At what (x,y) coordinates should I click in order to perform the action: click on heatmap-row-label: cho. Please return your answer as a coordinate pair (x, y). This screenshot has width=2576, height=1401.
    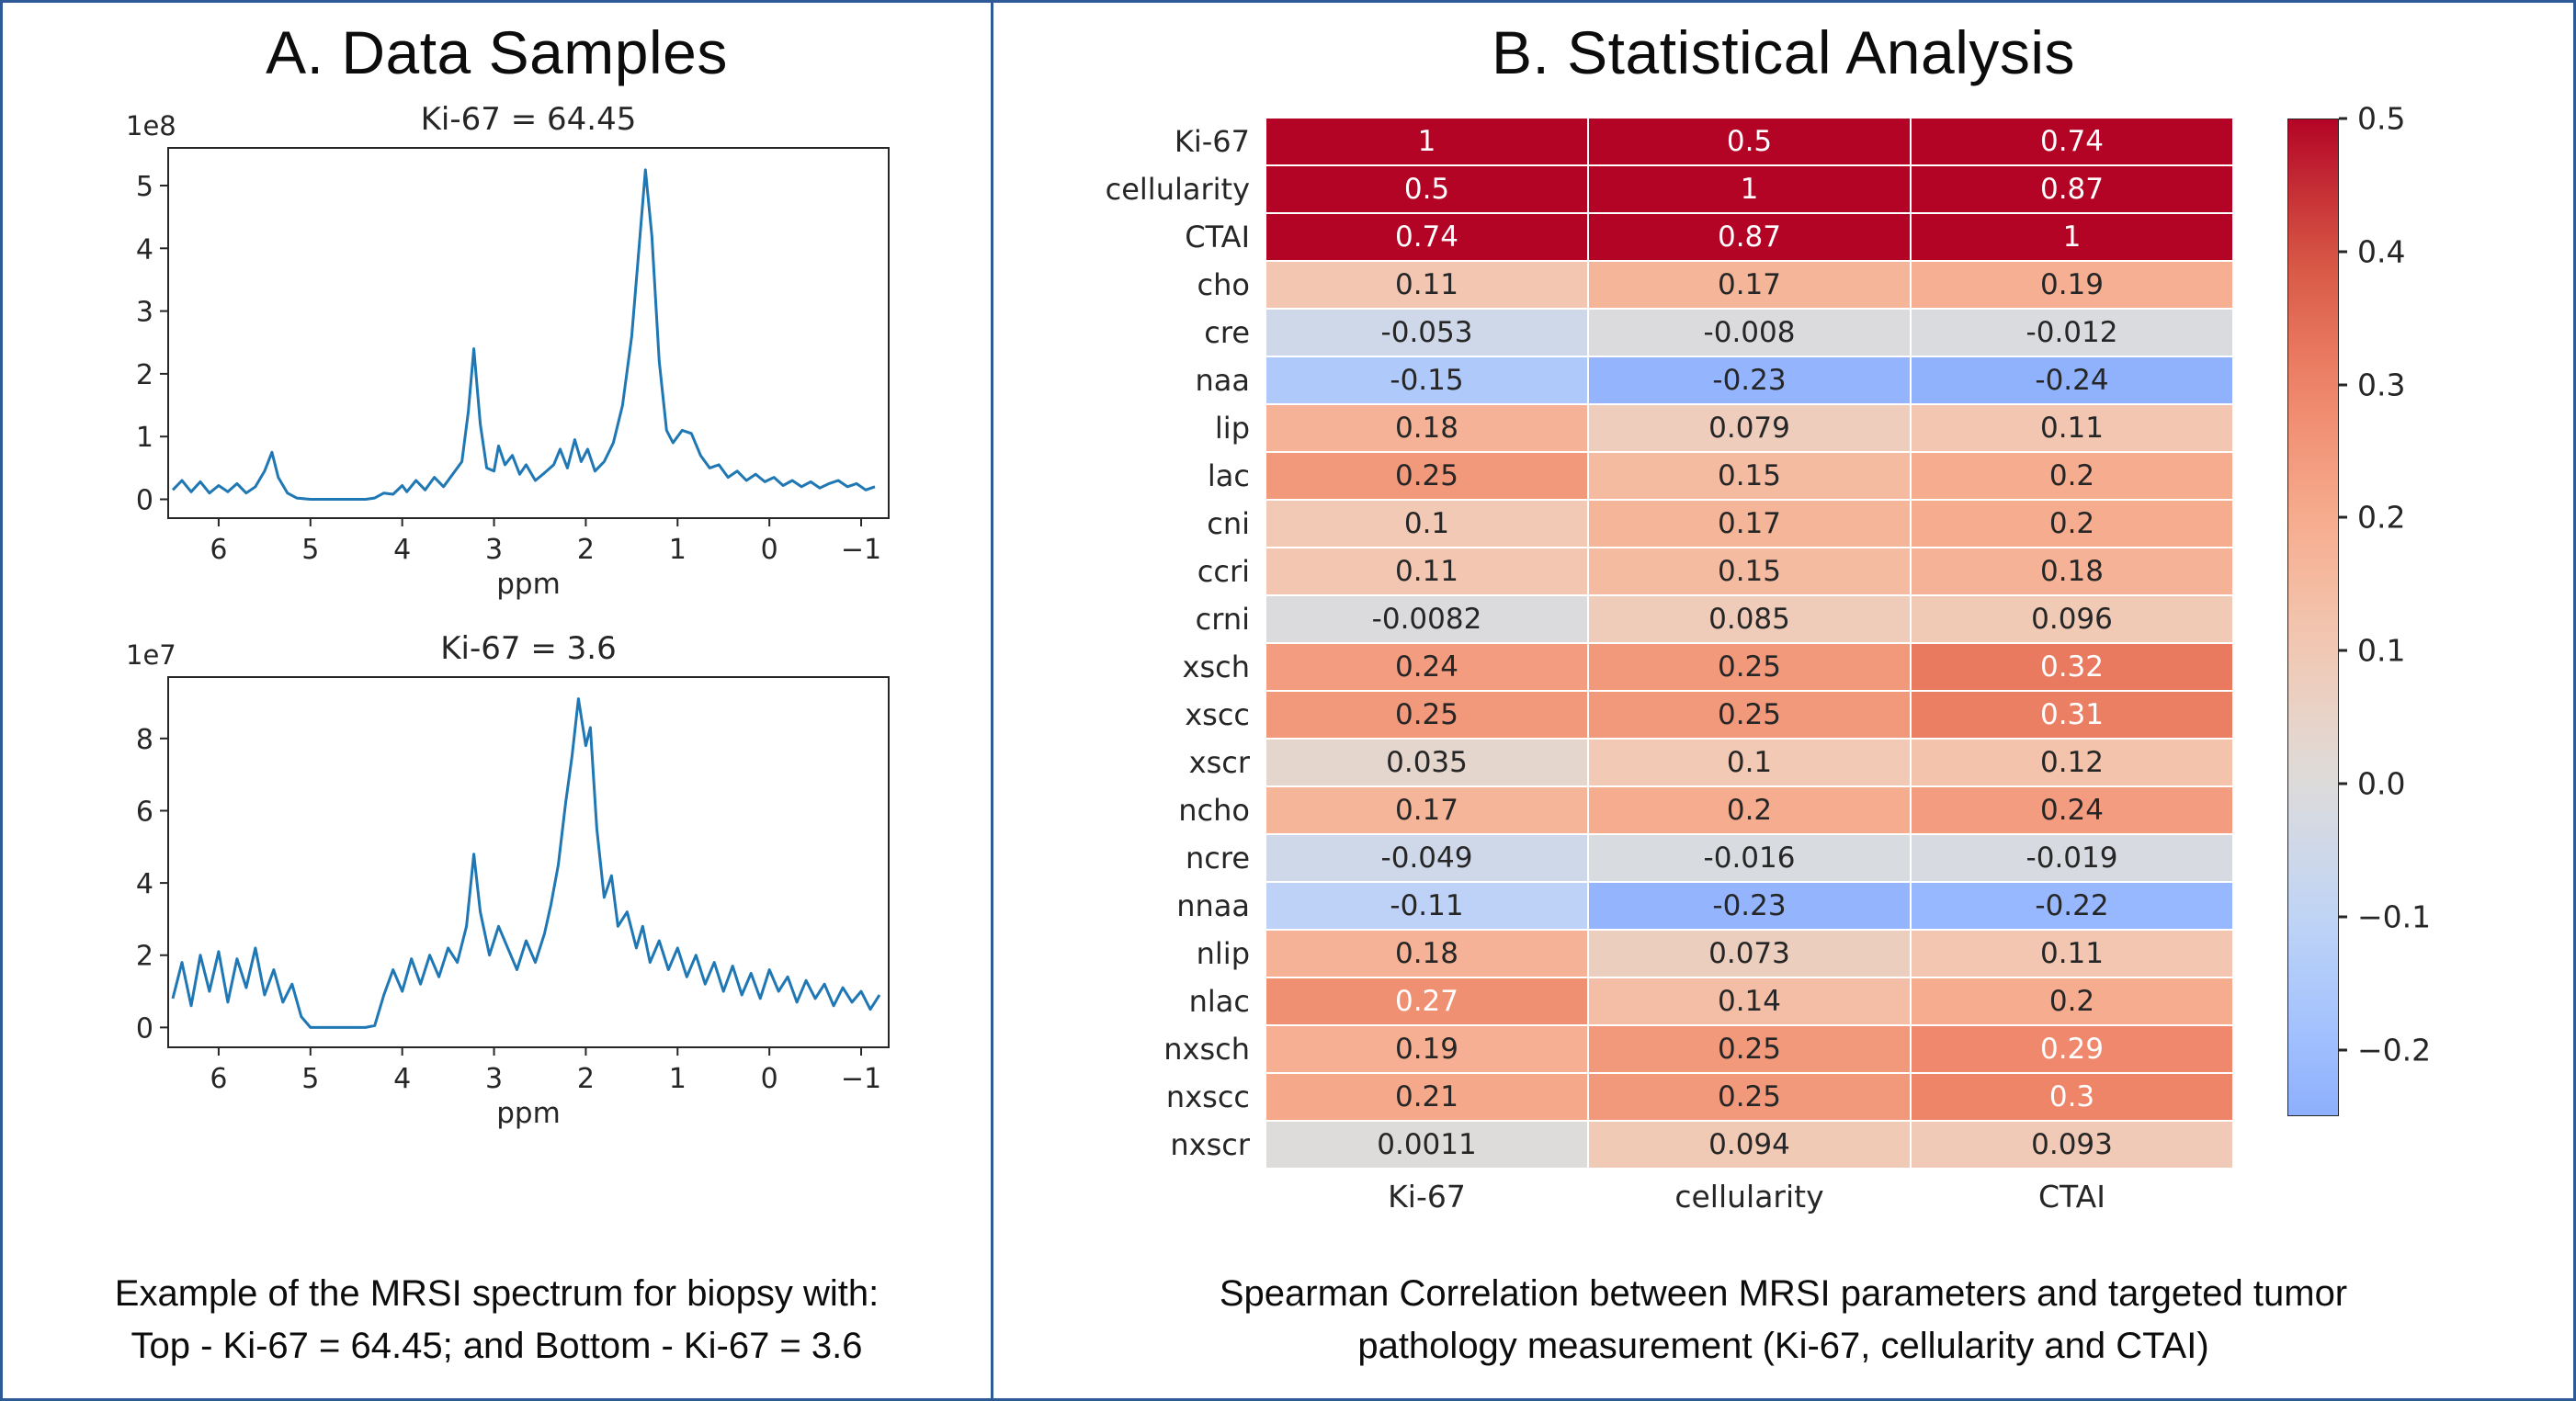
    Looking at the image, I should click on (1223, 284).